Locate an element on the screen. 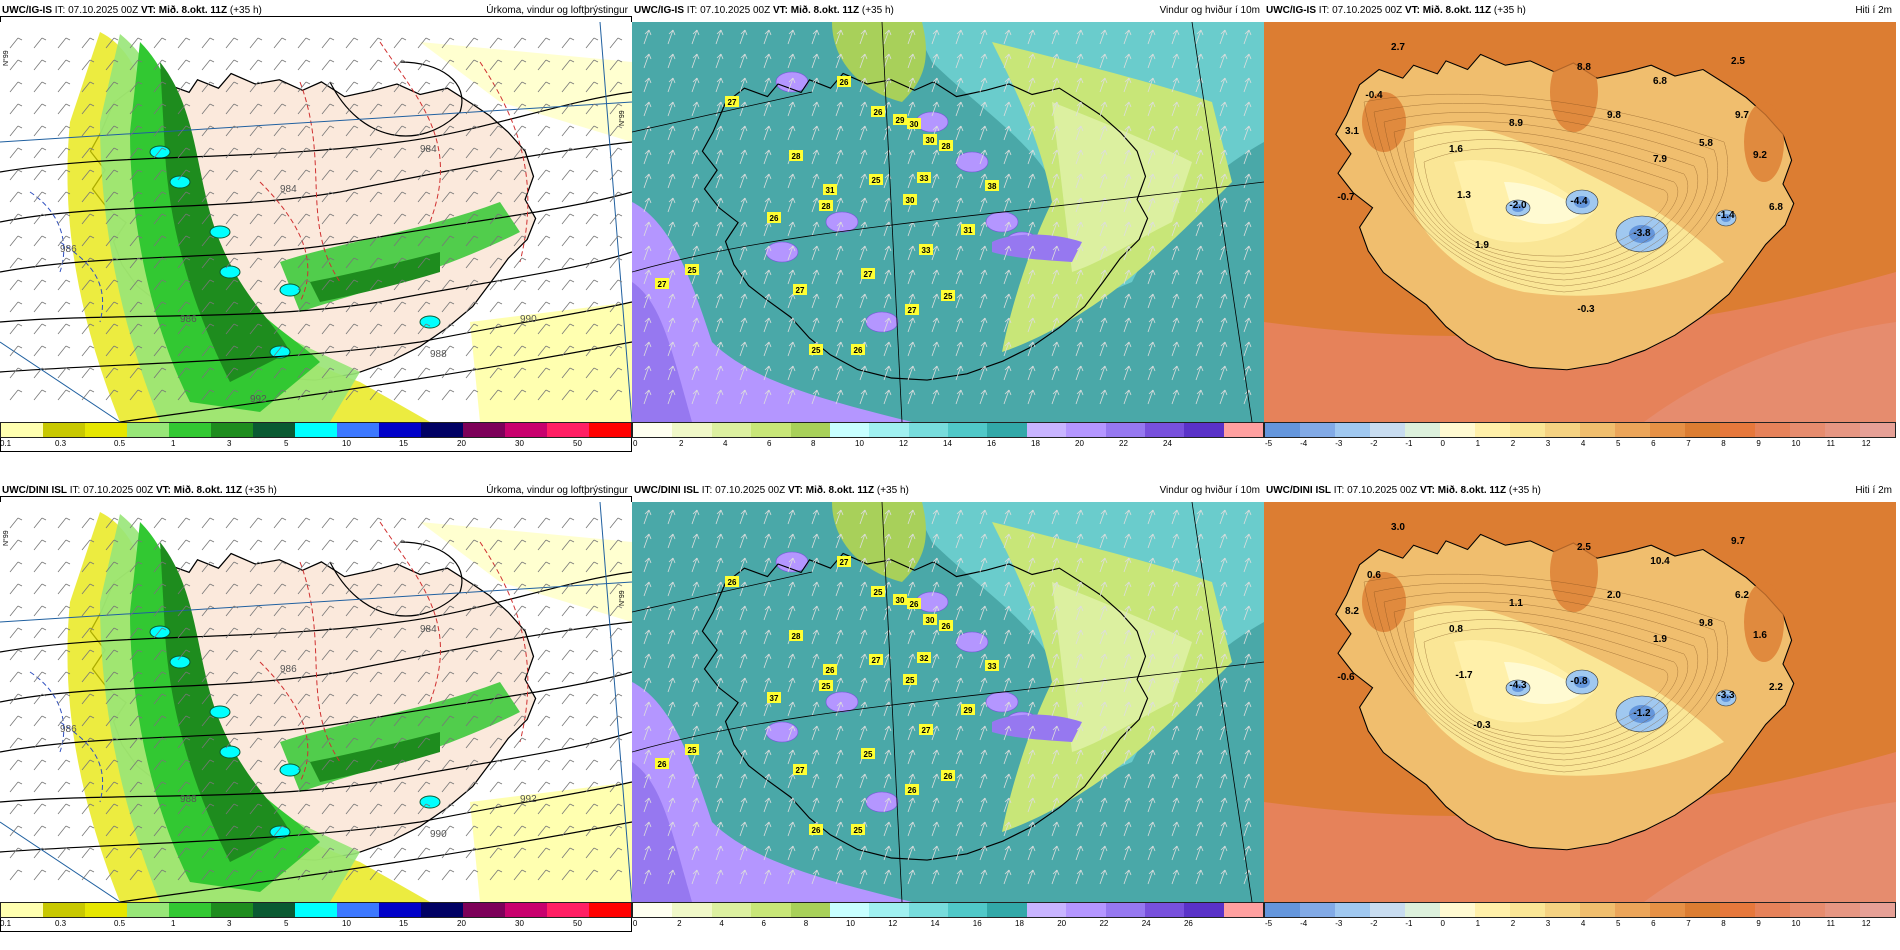  colorbar-tick-label: 1 is located at coordinates (1478, 923).